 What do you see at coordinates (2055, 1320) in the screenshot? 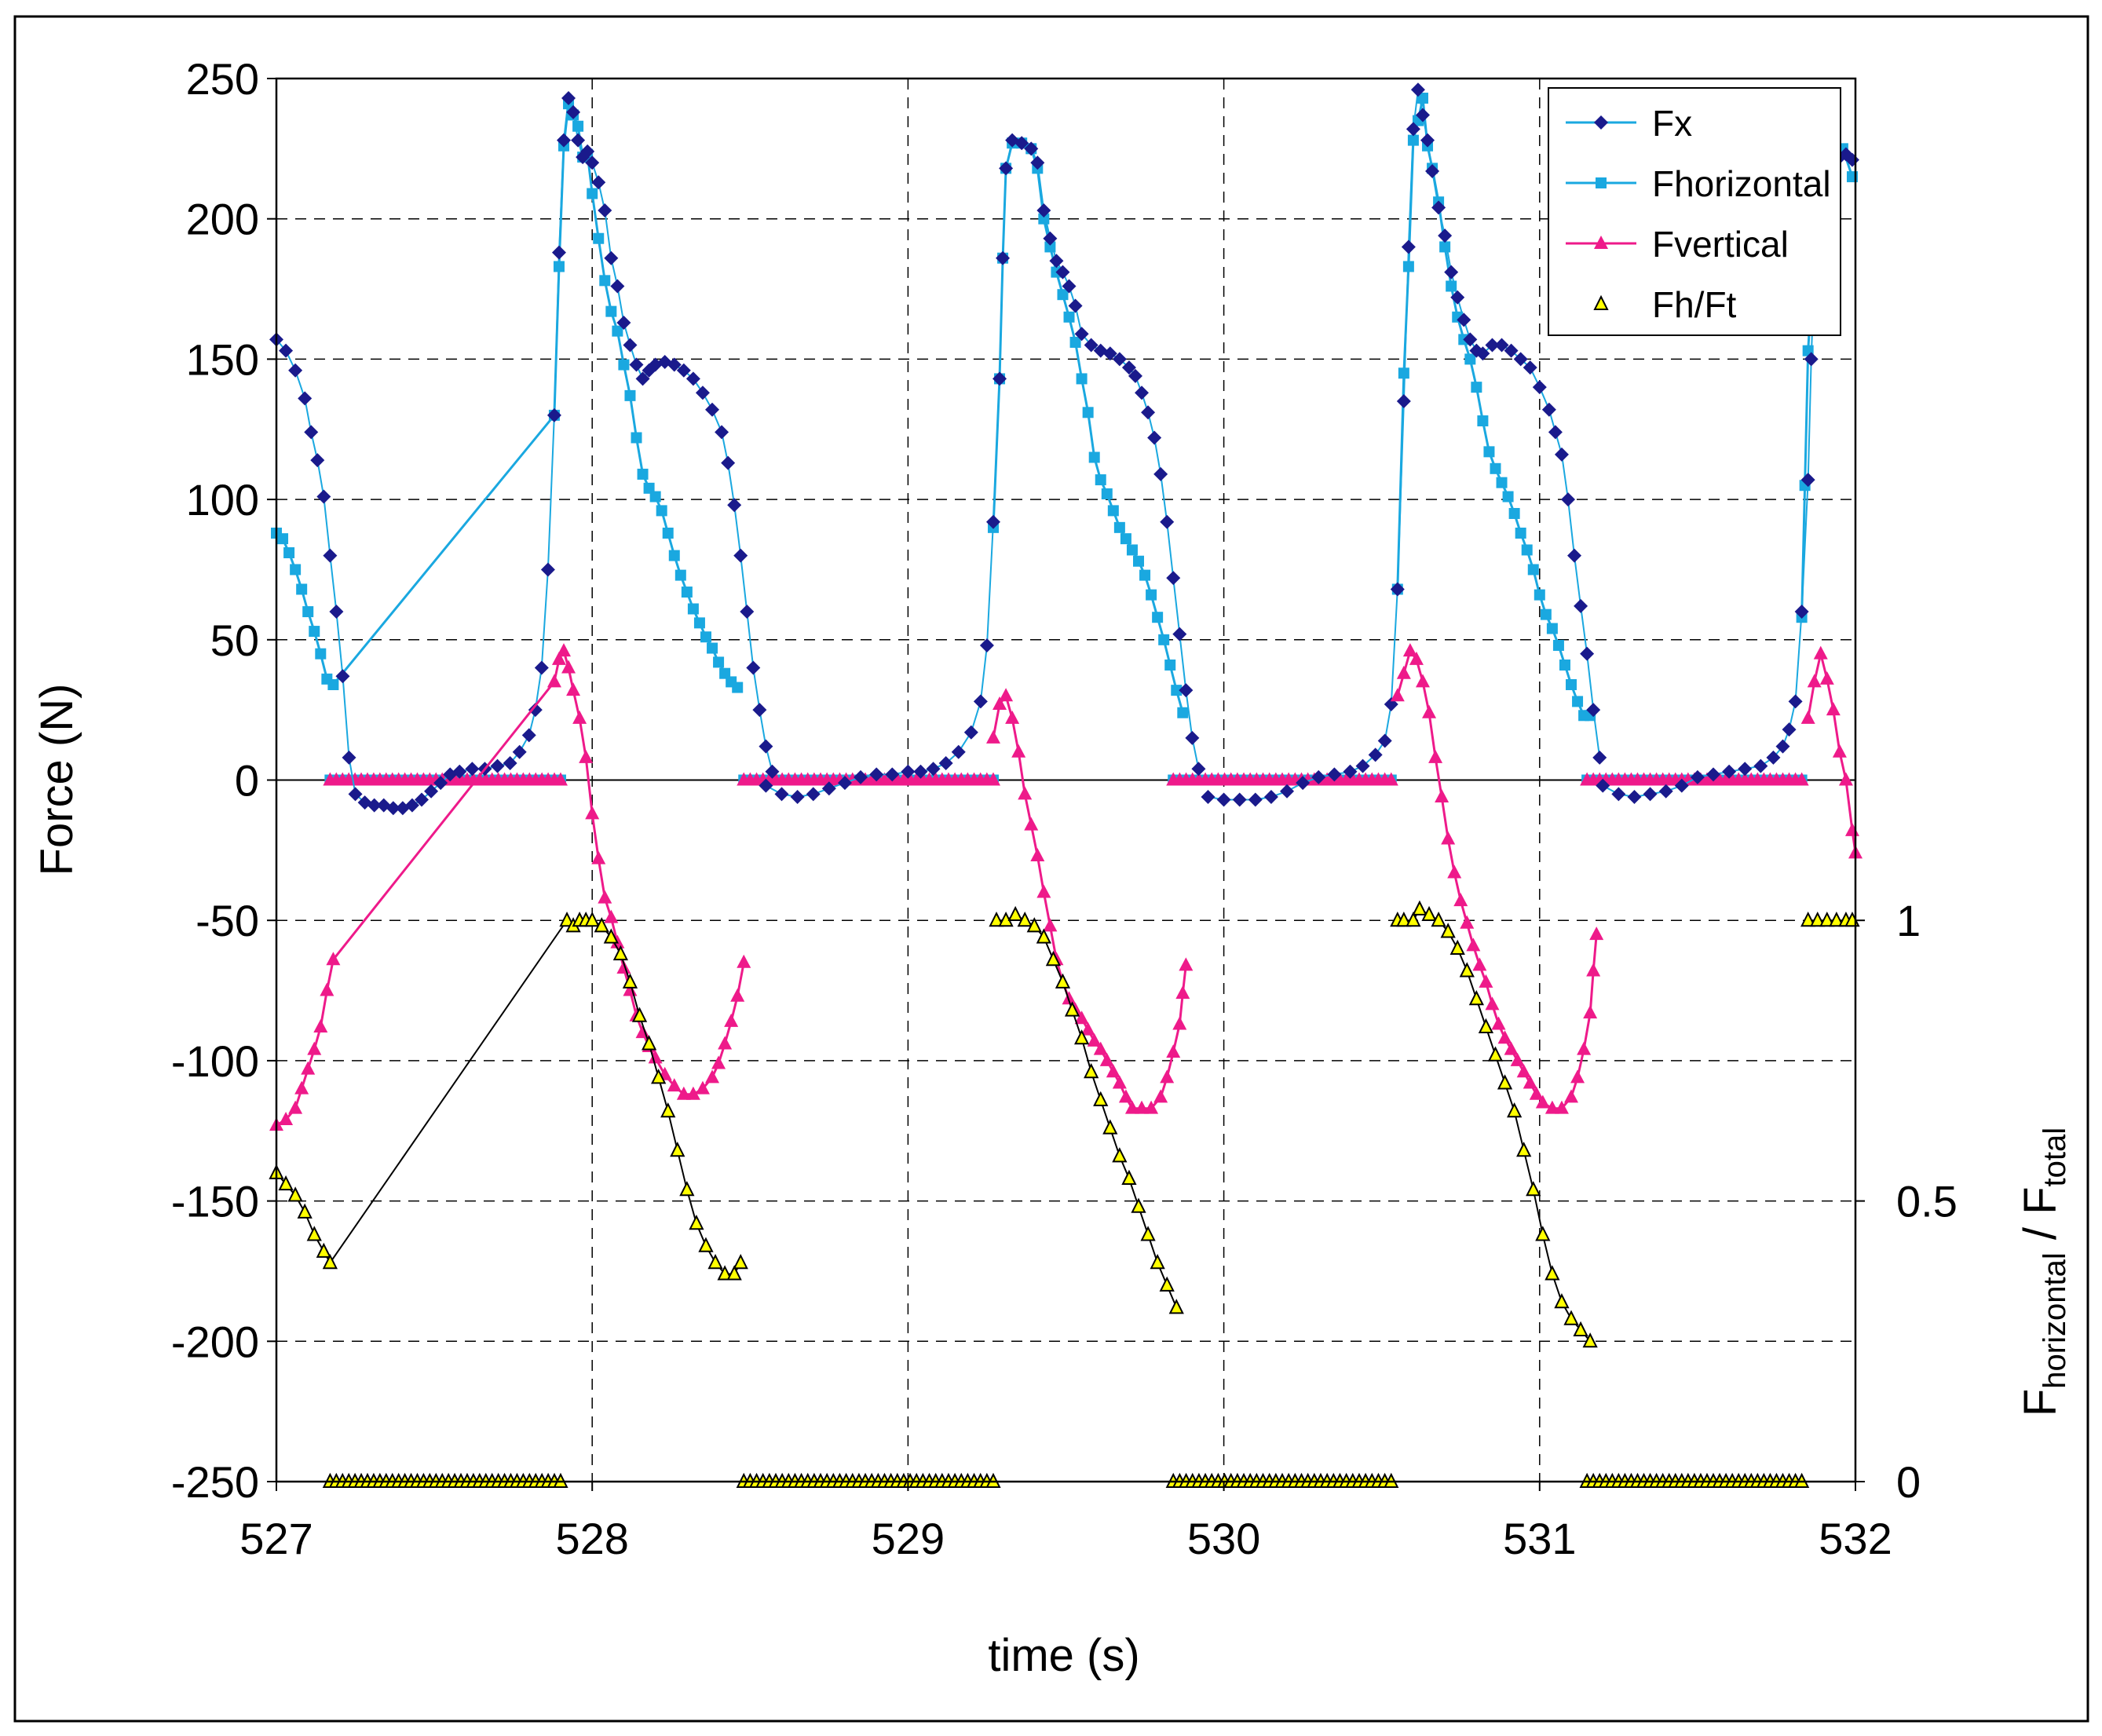
I see `y2-label-sub1: horizontal` at bounding box center [2055, 1320].